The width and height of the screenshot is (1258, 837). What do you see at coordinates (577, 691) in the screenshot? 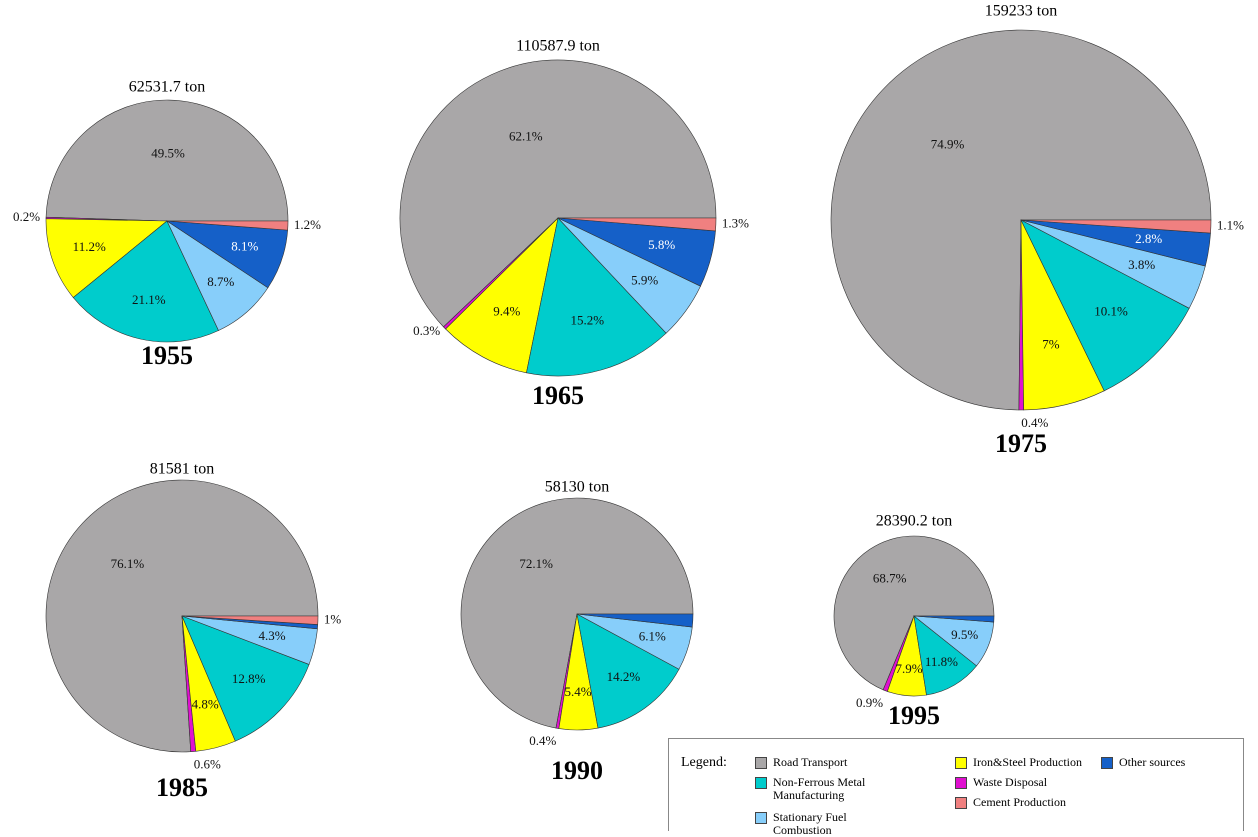
I see `slice-label: 5.4%` at bounding box center [577, 691].